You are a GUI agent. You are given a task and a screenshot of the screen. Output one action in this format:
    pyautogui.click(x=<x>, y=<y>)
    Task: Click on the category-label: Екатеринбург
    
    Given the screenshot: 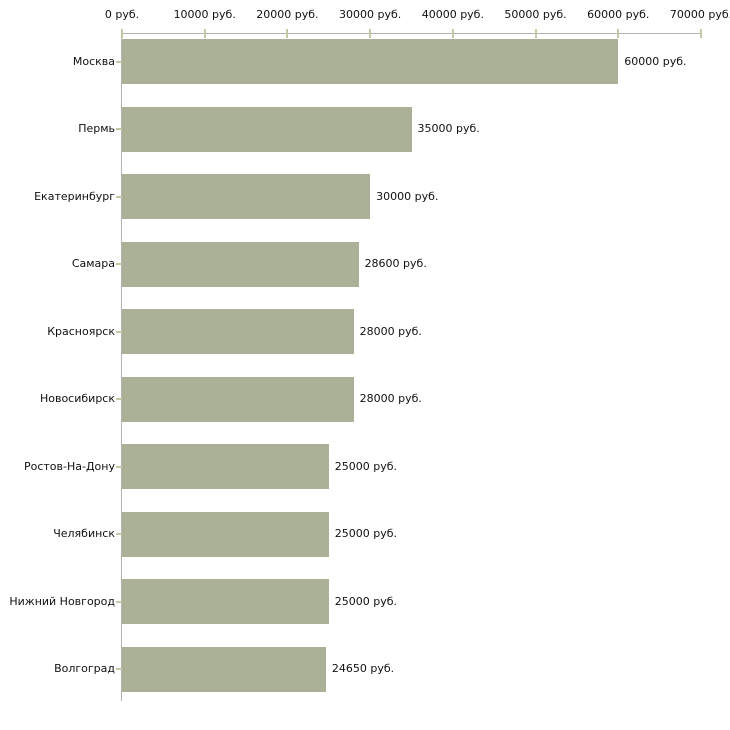 What is the action you would take?
    pyautogui.click(x=74, y=196)
    